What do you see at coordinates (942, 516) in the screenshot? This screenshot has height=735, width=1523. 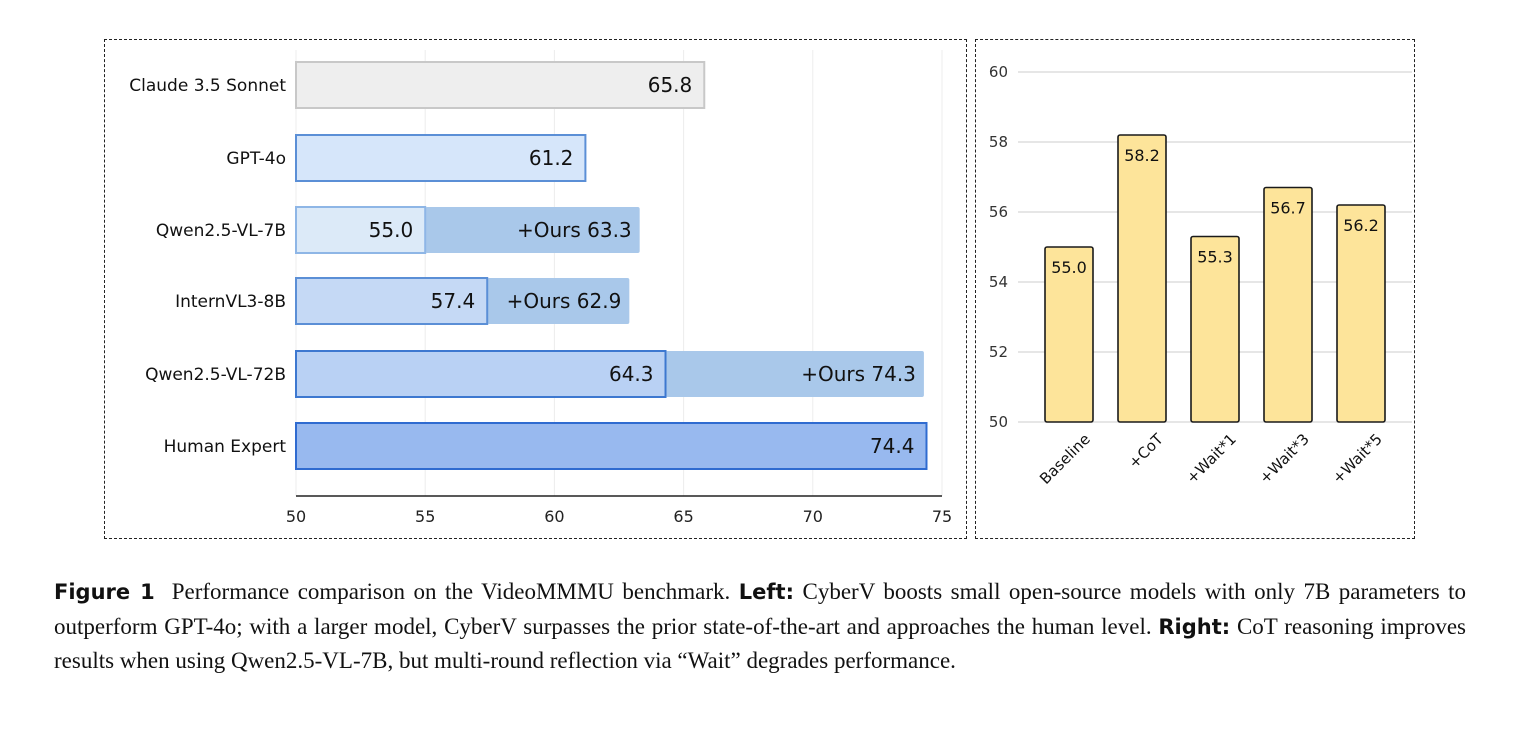 I see `left-x-tick-label: 75` at bounding box center [942, 516].